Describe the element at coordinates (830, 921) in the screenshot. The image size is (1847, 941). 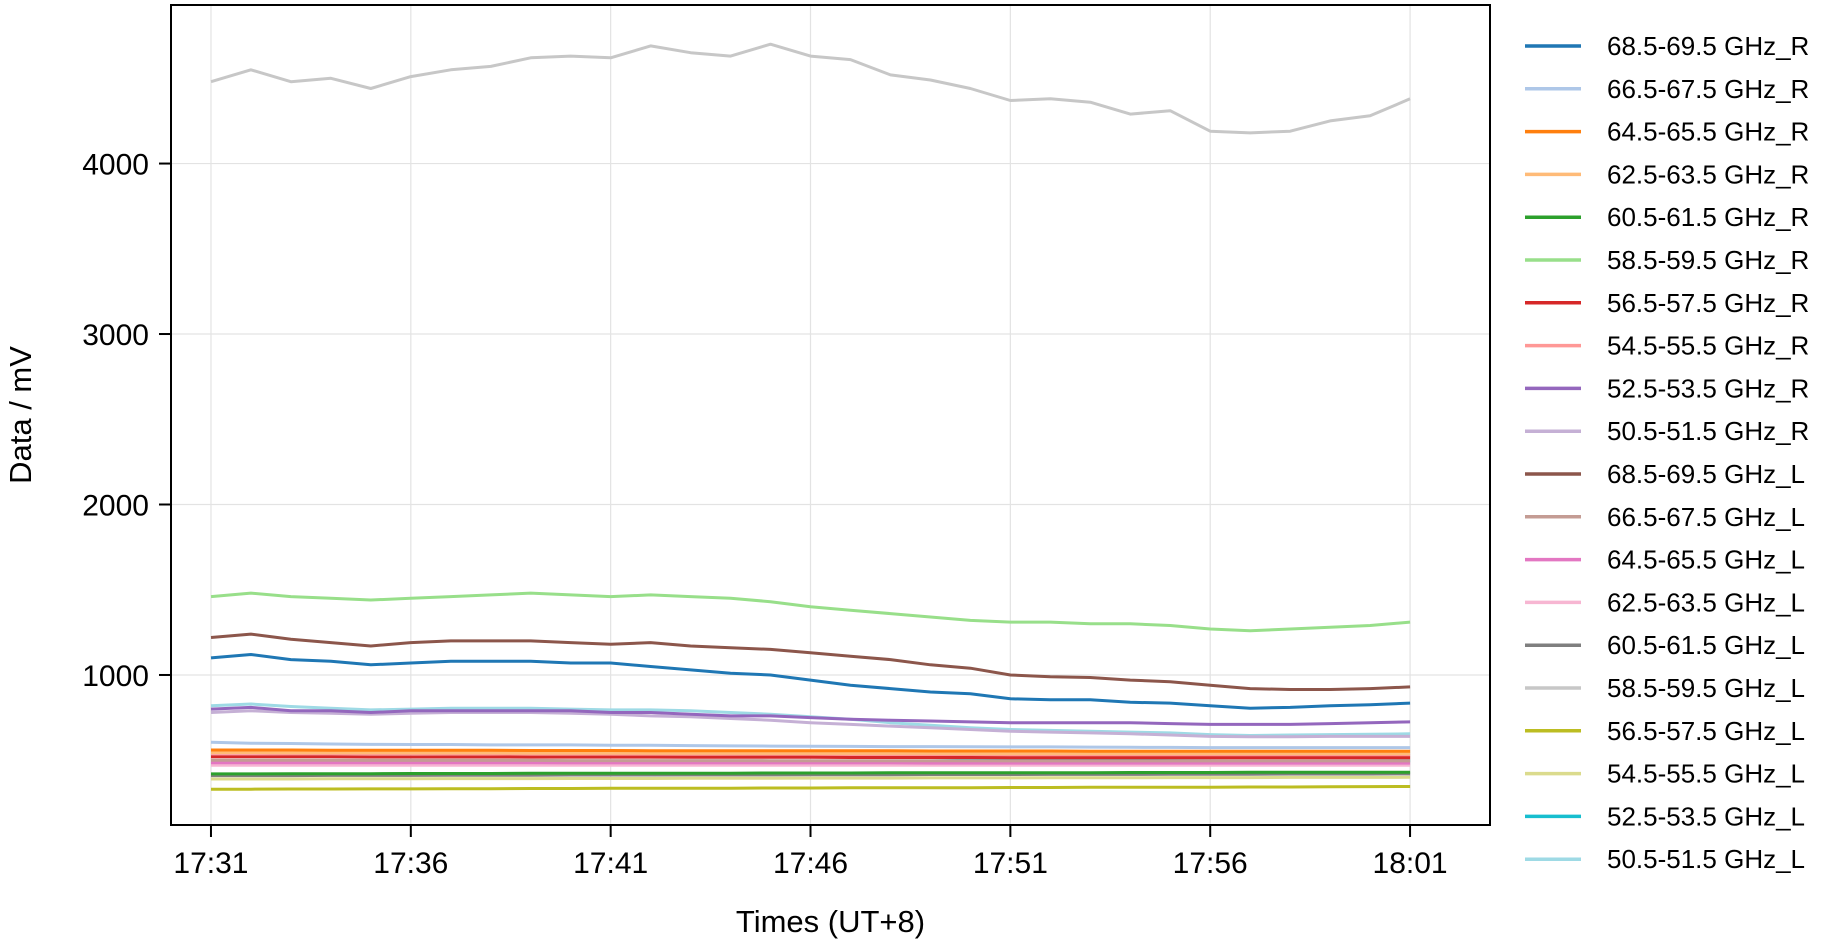
I see `x-axis-label: Times (UT+8)` at that location.